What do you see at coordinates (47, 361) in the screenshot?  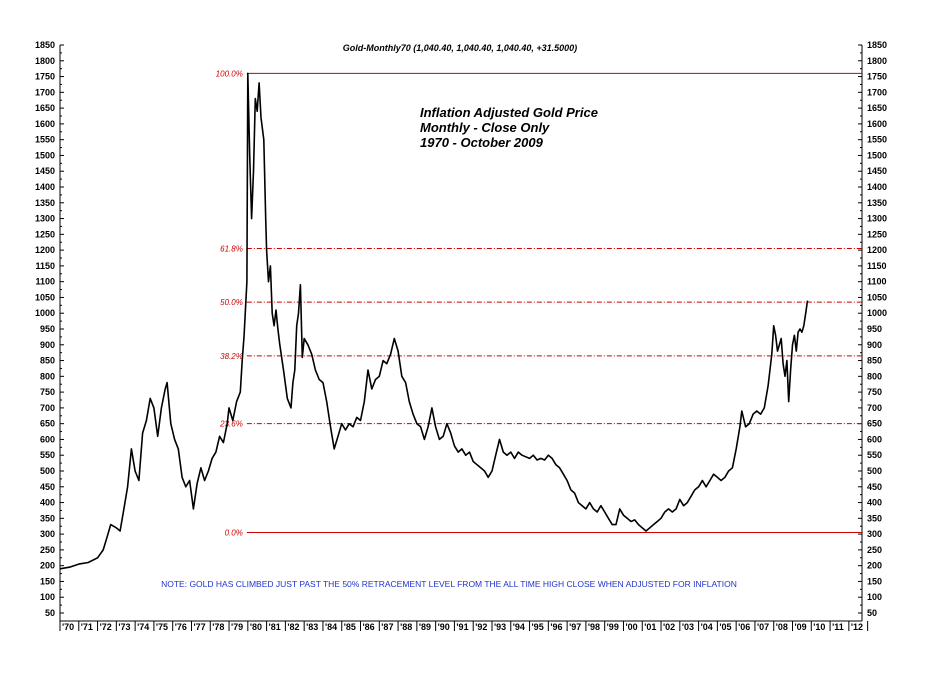 I see `left-y-tick-label: 850` at bounding box center [47, 361].